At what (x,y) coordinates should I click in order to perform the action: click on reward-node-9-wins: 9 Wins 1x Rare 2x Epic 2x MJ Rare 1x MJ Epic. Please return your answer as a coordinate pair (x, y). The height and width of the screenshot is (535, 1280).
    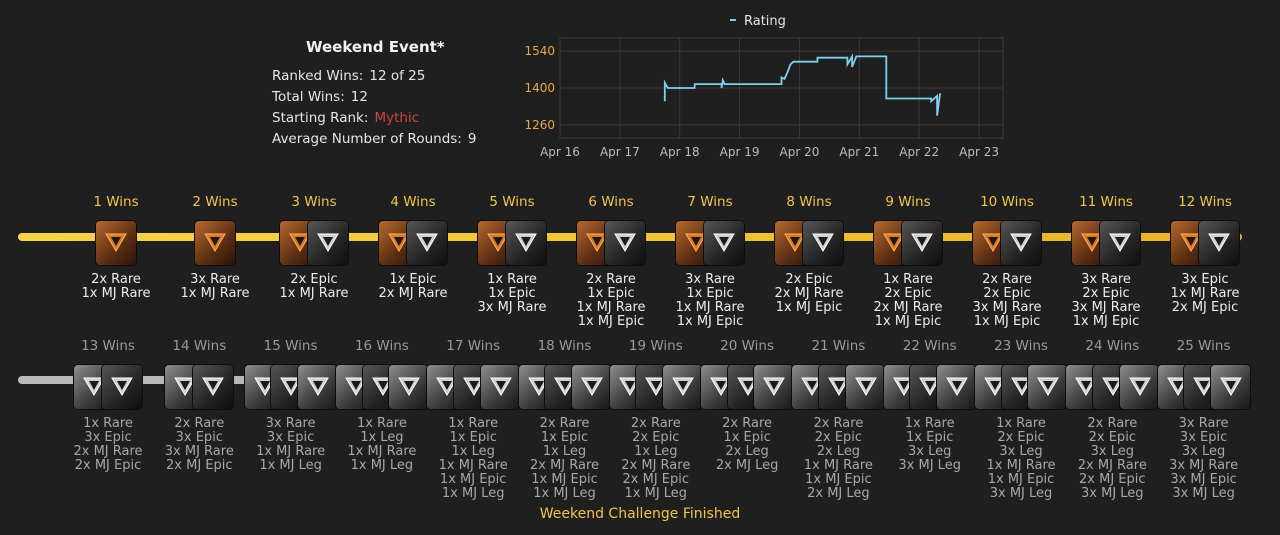
    Looking at the image, I should click on (908, 261).